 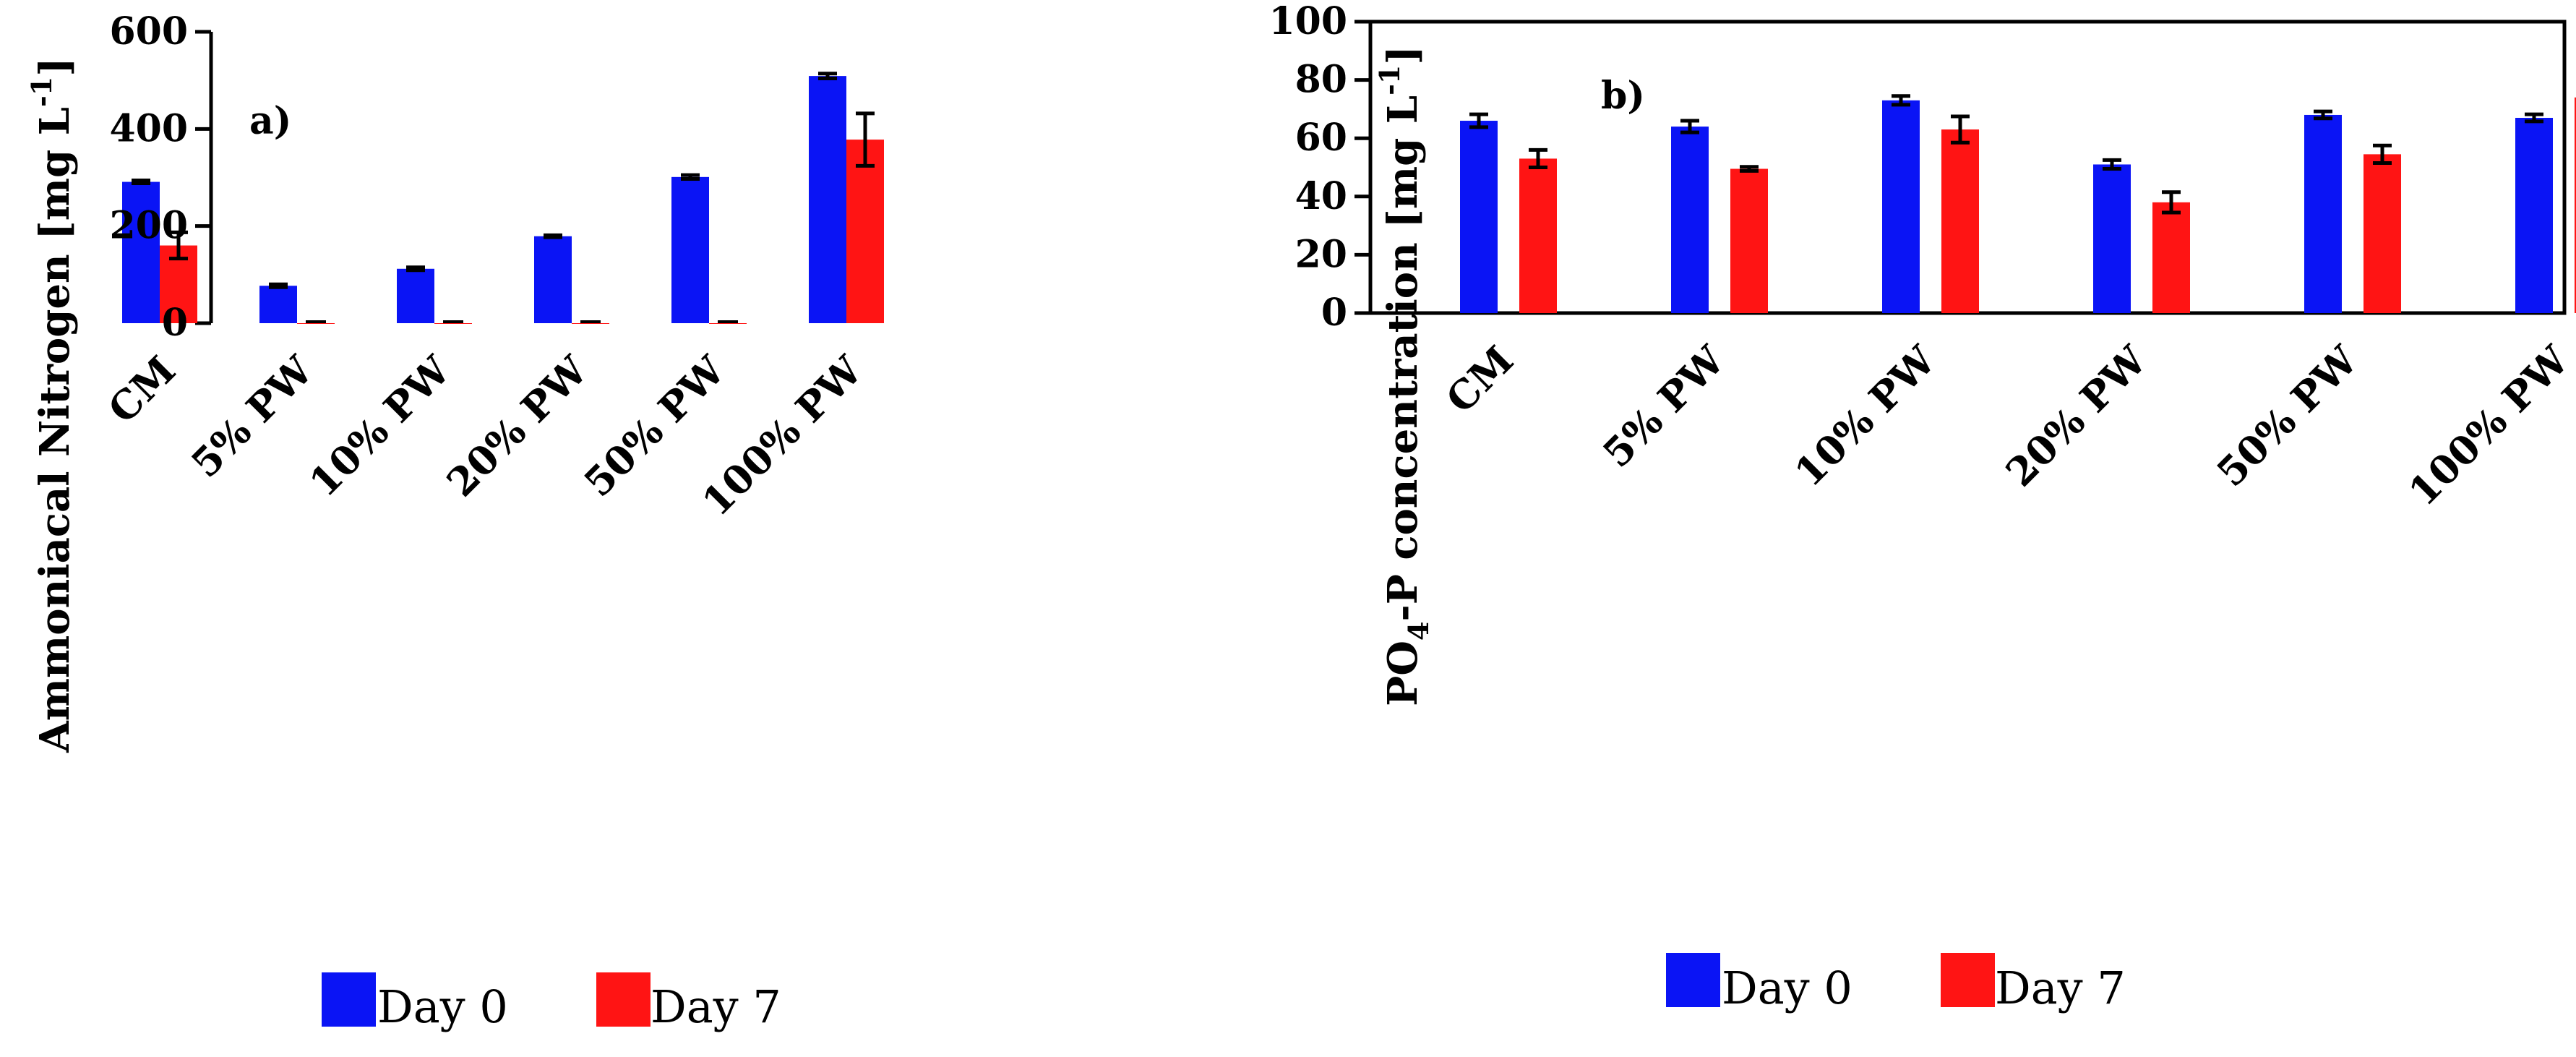 What do you see at coordinates (148, 226) in the screenshot?
I see `chart-a-y-tick-label: 200` at bounding box center [148, 226].